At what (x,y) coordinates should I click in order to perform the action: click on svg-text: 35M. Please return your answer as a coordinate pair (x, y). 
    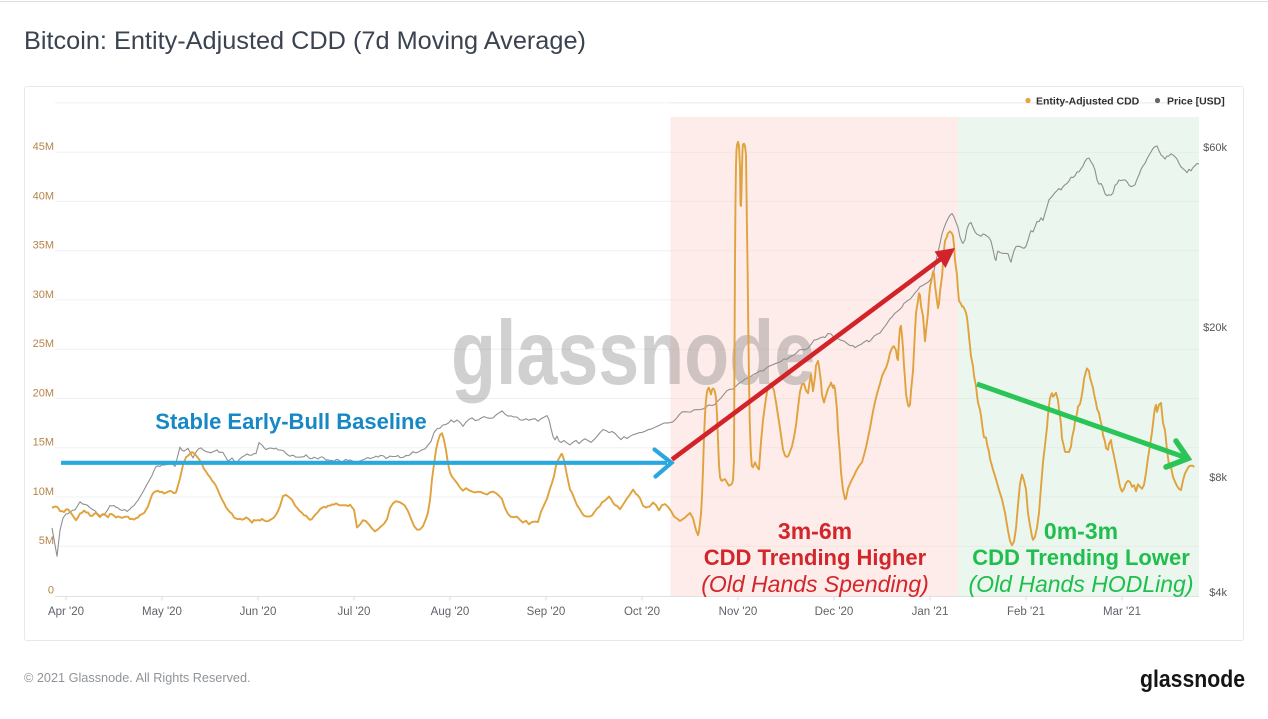
    Looking at the image, I should click on (43, 246).